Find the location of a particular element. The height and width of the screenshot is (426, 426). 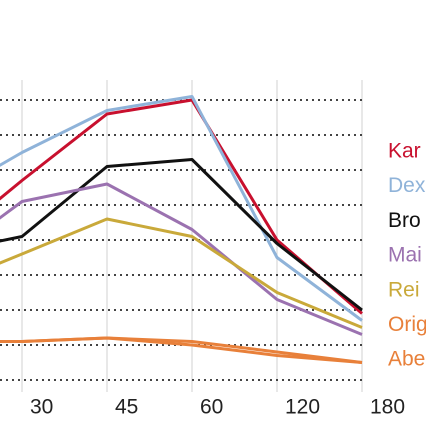

x-tick-label: 120 is located at coordinates (302, 407).